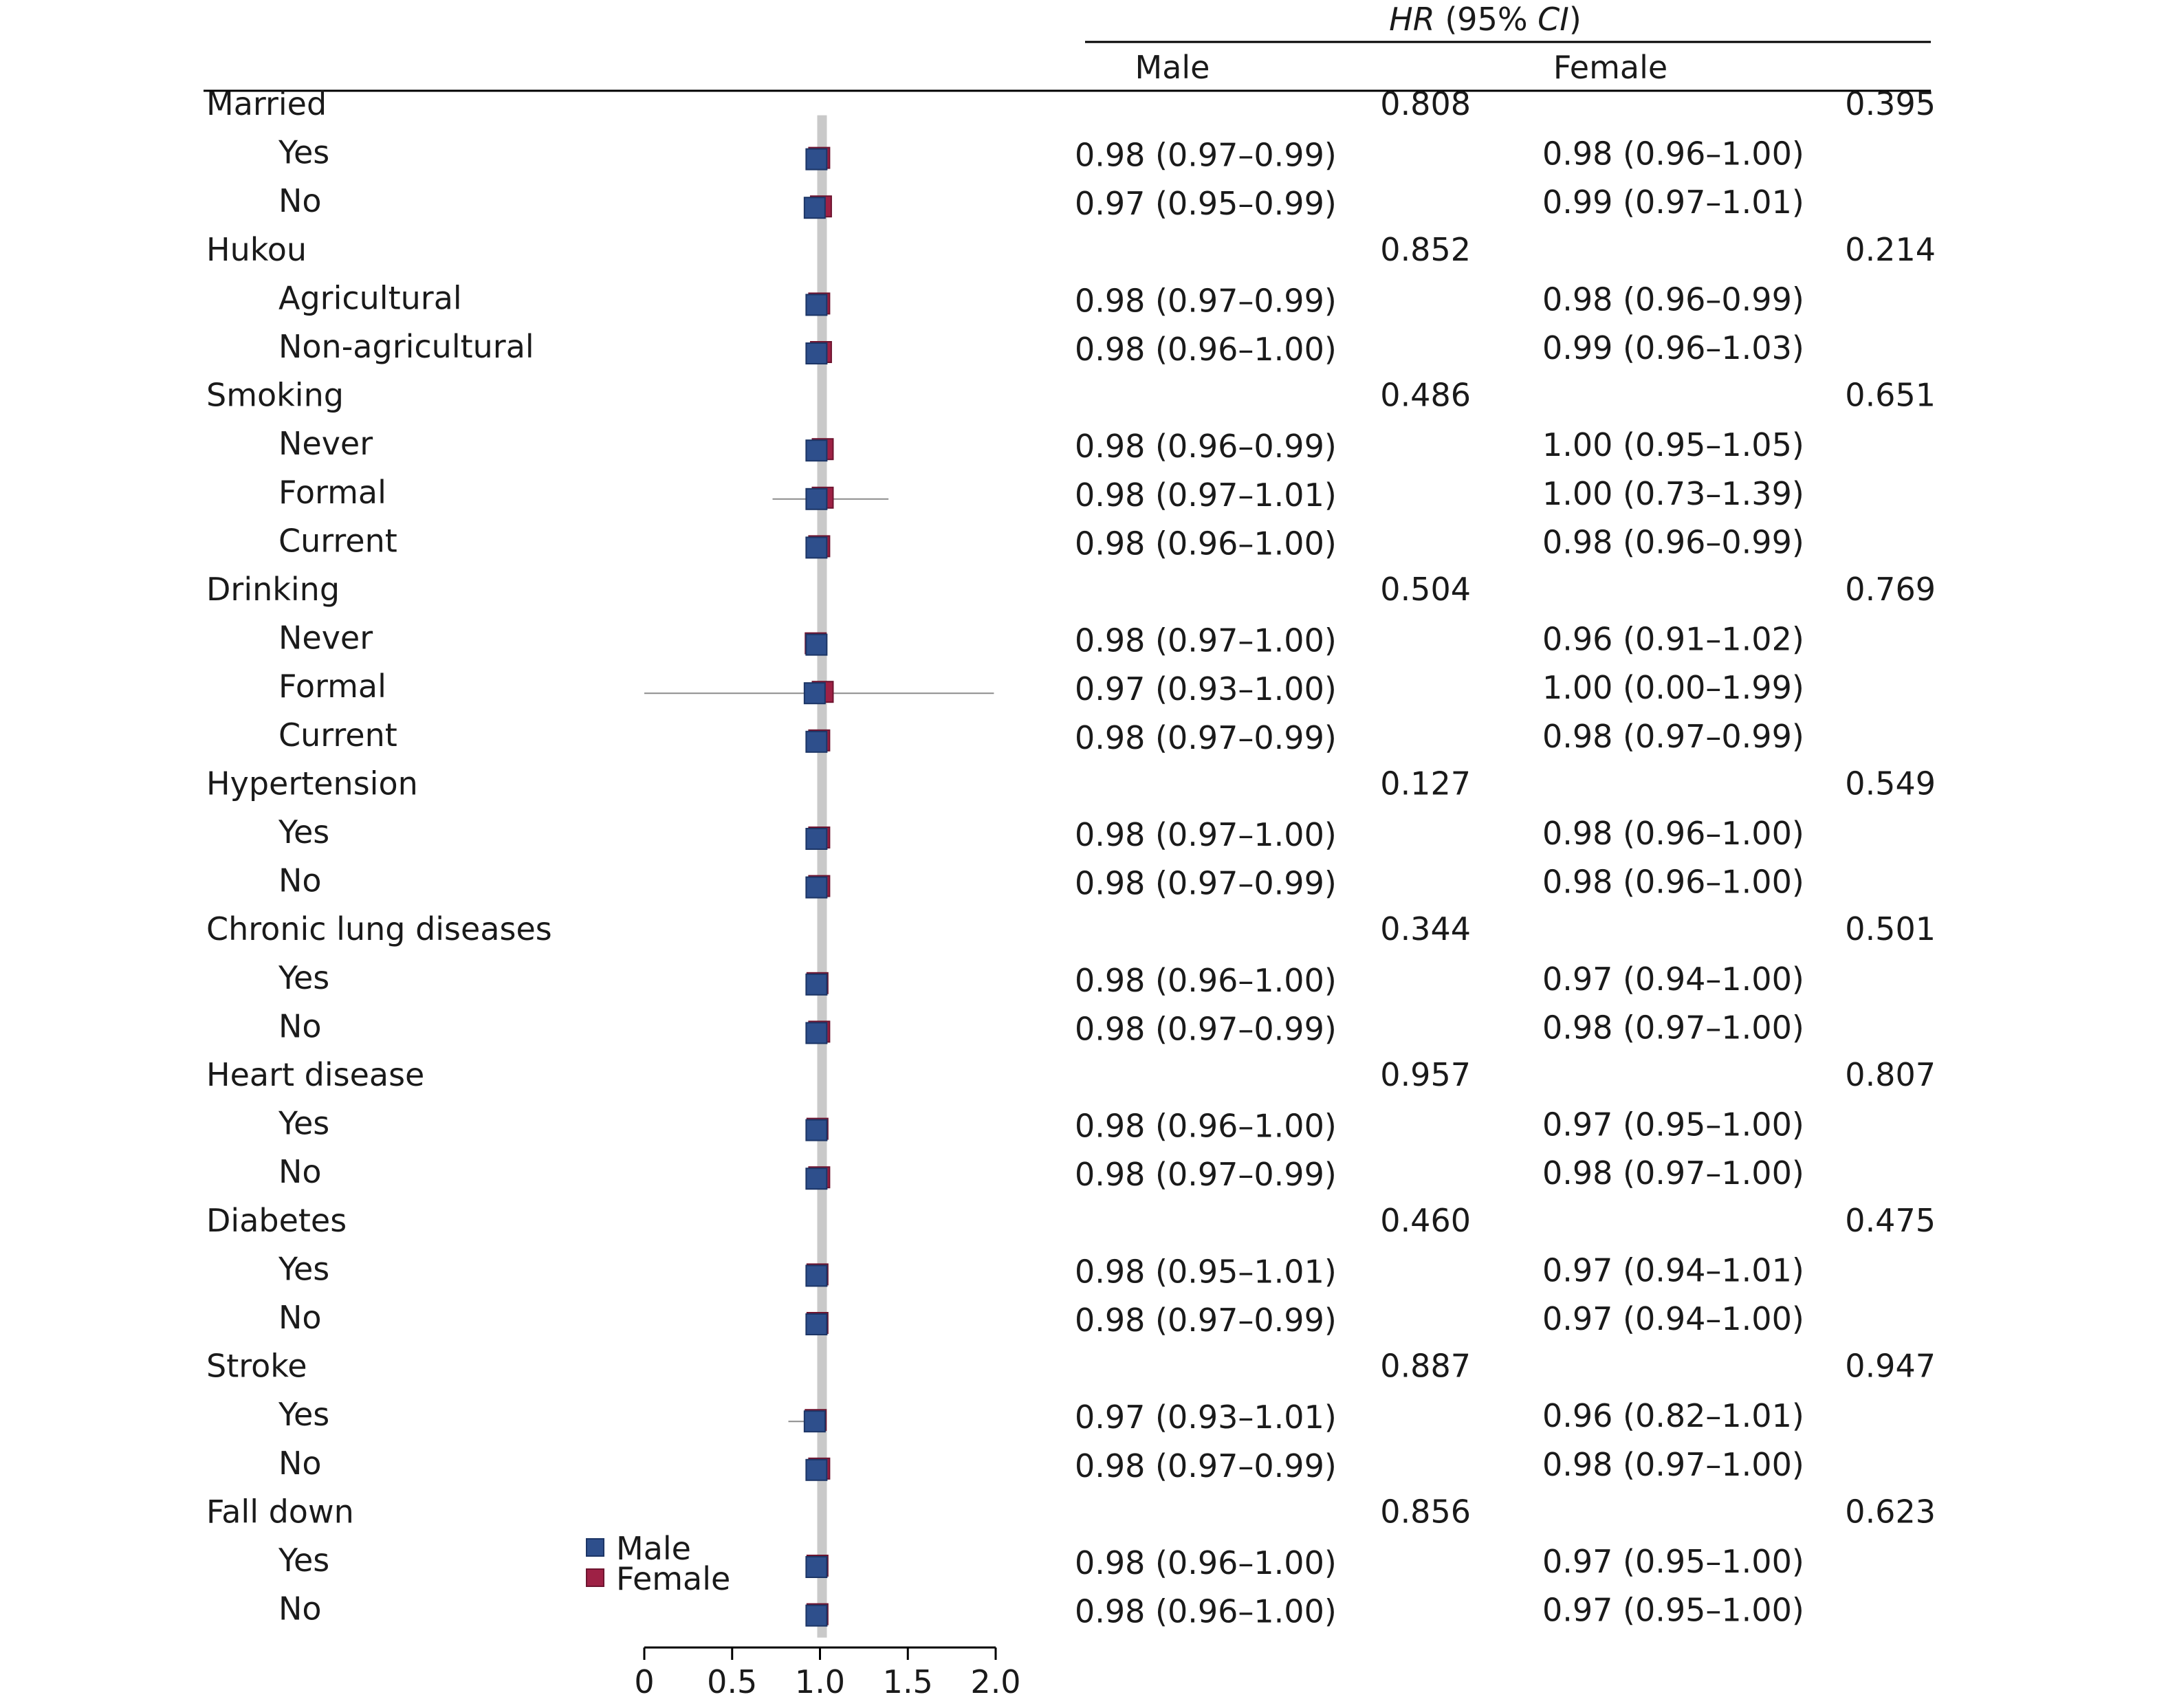  Describe the element at coordinates (1041, 542) in the screenshot. I see `subgroup-row: Current 0.98 (0.96–1.00) 0.98 (0.96–0.99)` at that location.